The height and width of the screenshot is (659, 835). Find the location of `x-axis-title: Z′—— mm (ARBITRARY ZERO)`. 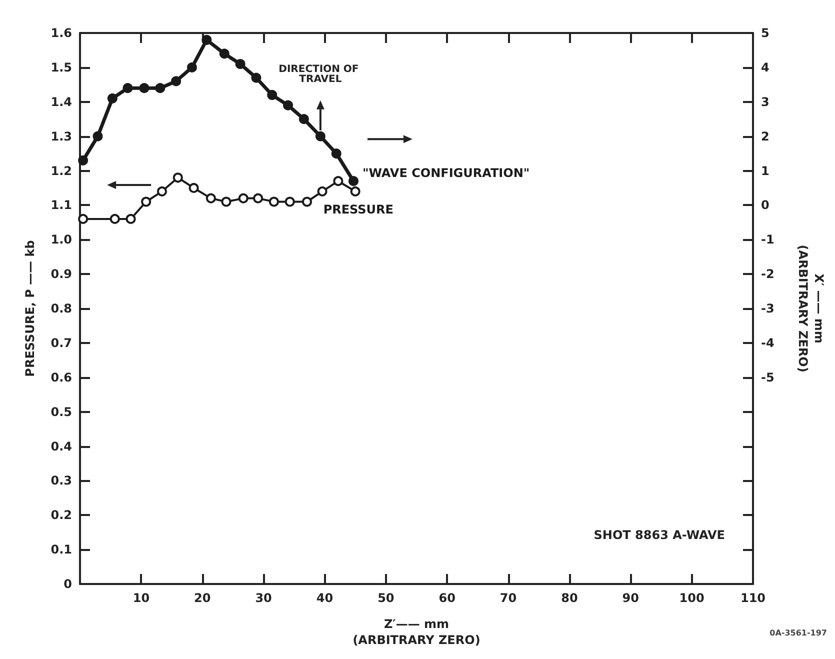

x-axis-title: Z′—— mm (ARBITRARY ZERO) is located at coordinates (416, 632).